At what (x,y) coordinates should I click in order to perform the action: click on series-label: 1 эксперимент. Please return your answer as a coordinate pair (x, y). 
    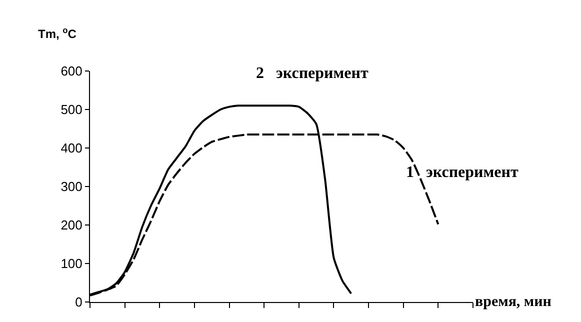
    Looking at the image, I should click on (462, 172).